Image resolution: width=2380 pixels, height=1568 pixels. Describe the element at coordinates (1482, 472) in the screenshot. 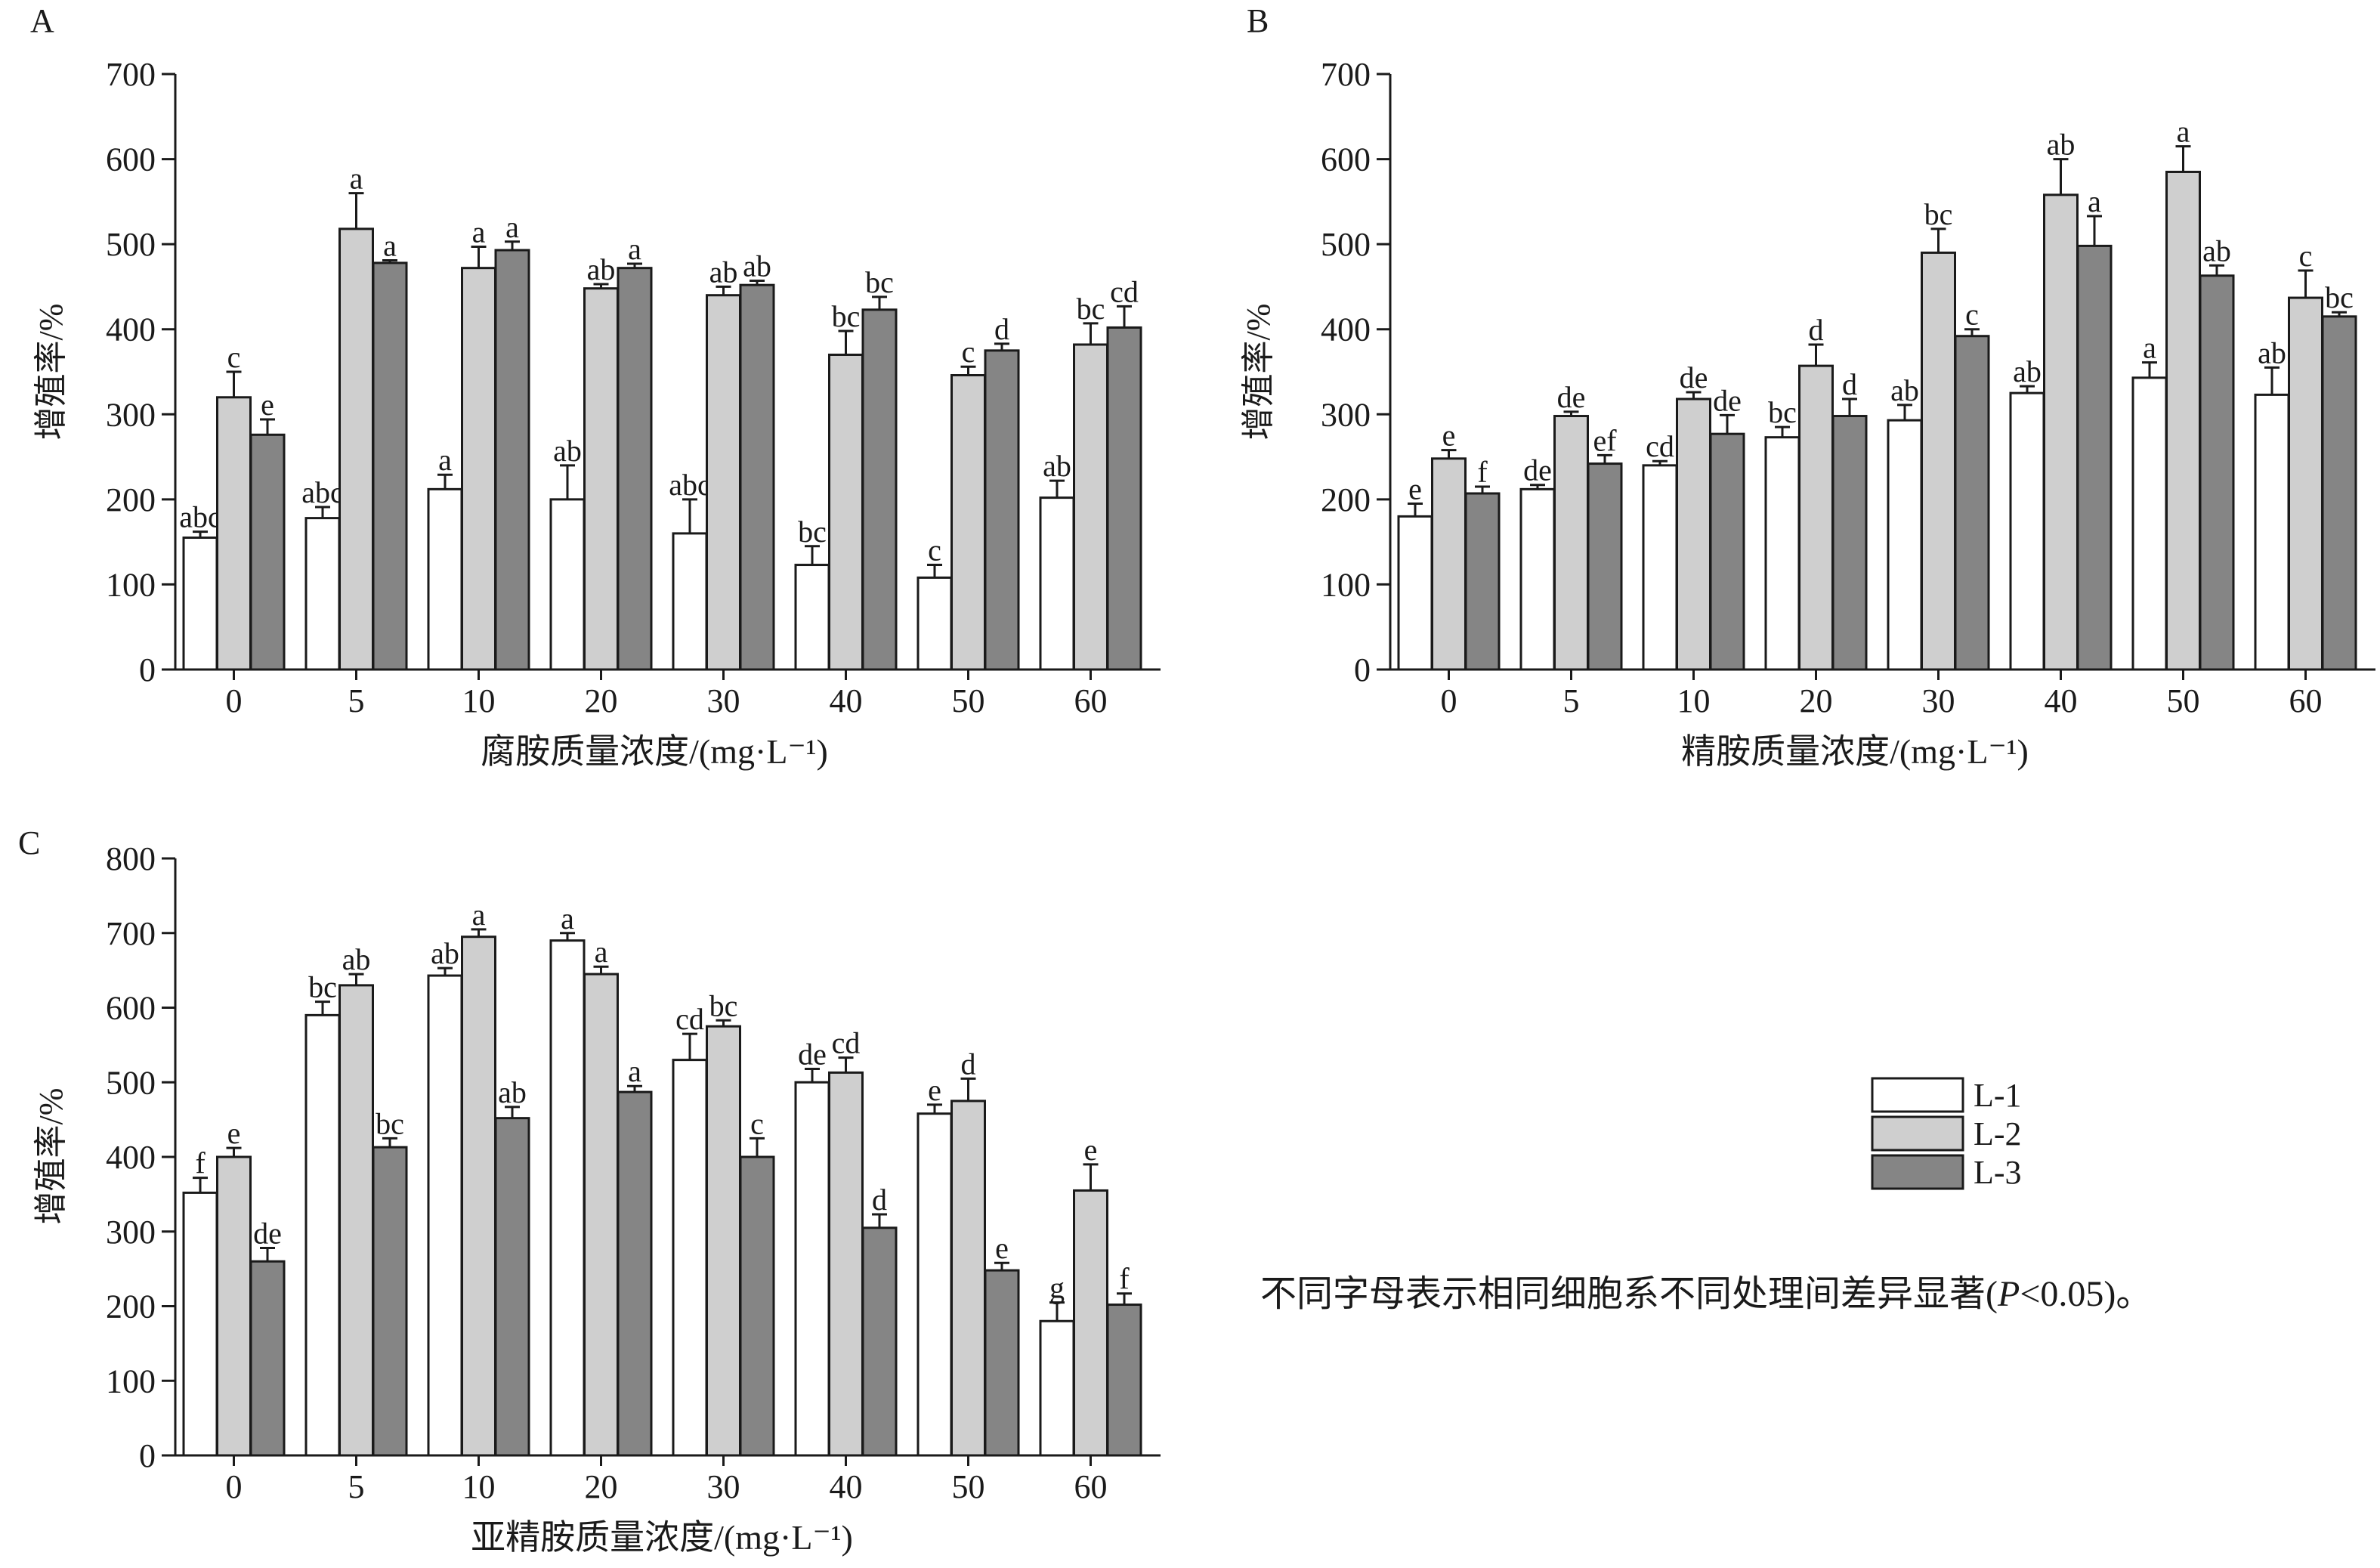

I see `significance-label: f` at that location.